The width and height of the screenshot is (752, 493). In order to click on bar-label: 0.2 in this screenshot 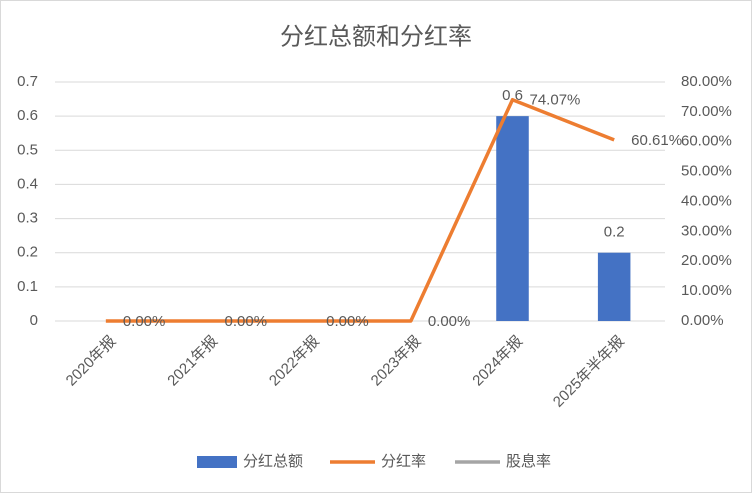, I will do `click(614, 232)`.